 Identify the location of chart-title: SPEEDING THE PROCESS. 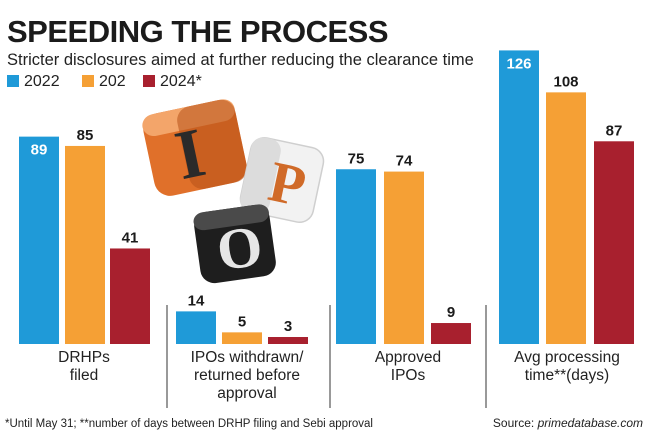
(197, 31).